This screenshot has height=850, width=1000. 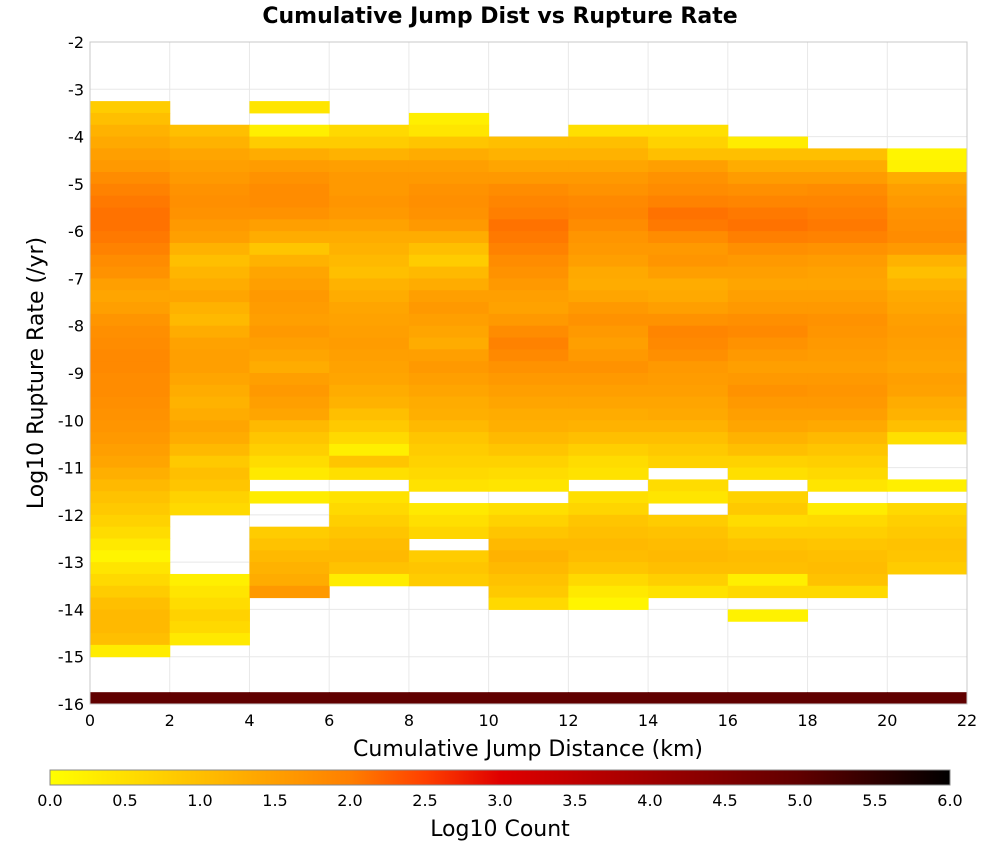 What do you see at coordinates (488, 720) in the screenshot?
I see `x-tick-label: 10` at bounding box center [488, 720].